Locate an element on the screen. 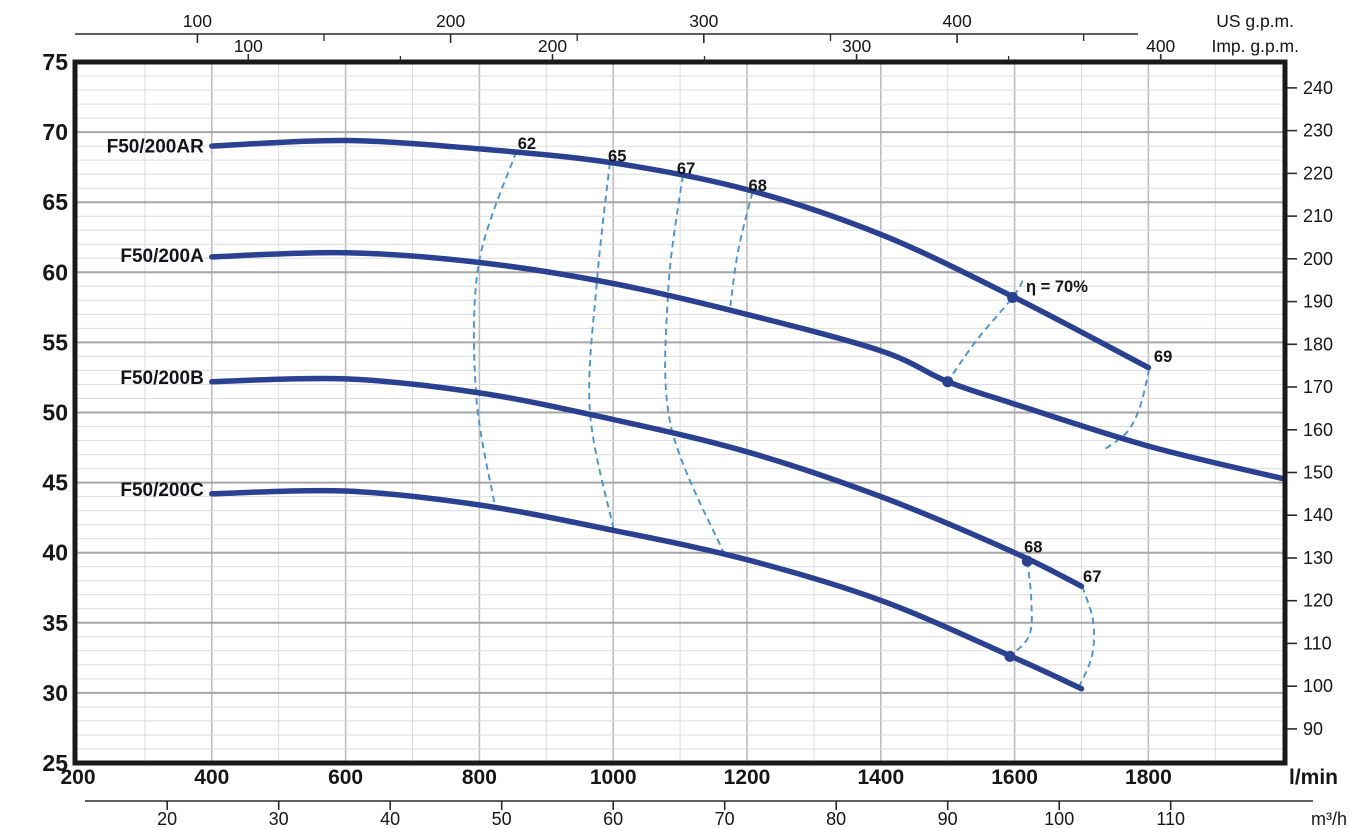 Image resolution: width=1354 pixels, height=828 pixels. usgpm-axis-title: US g.p.m. is located at coordinates (1255, 21).